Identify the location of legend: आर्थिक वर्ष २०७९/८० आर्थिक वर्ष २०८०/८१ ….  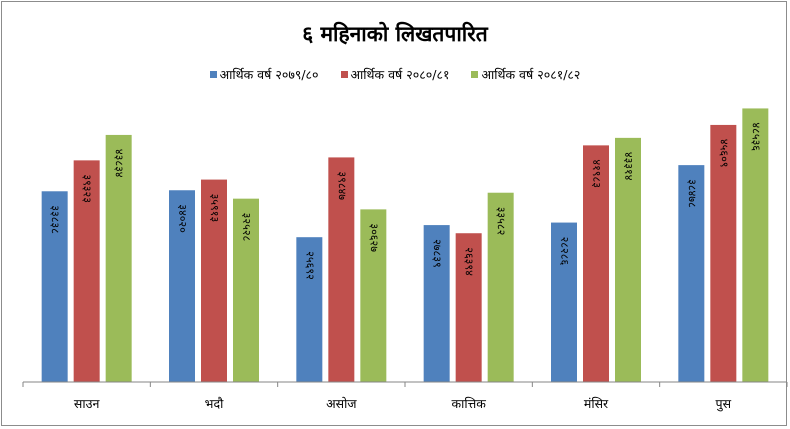
(395, 74).